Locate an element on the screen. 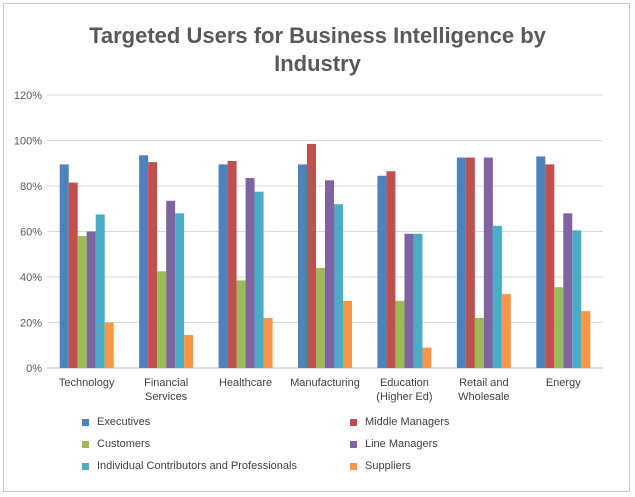 The height and width of the screenshot is (497, 635). legend-label: Executives is located at coordinates (124, 422).